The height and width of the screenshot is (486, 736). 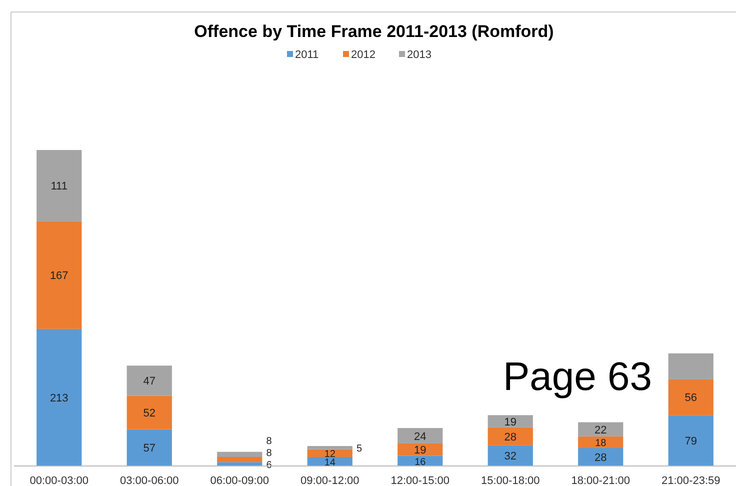 What do you see at coordinates (59, 480) in the screenshot?
I see `x-tick-label: 00:00-03:00` at bounding box center [59, 480].